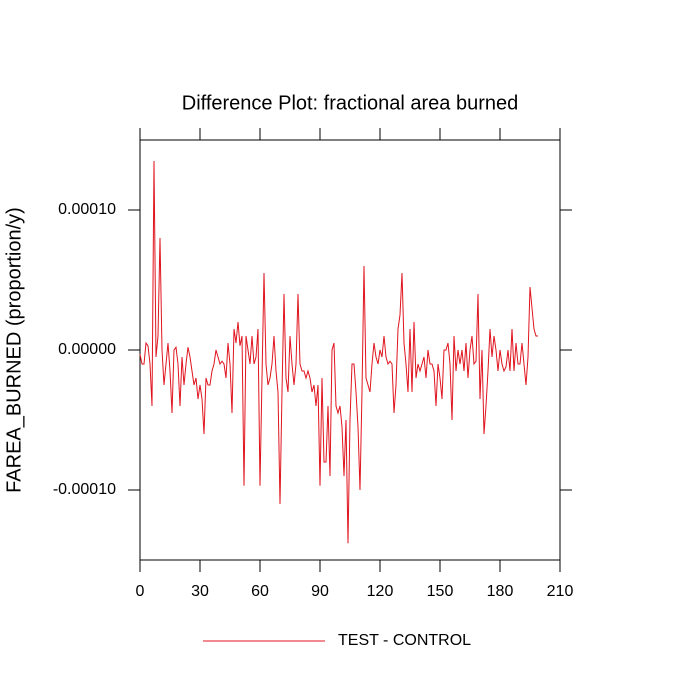  Describe the element at coordinates (350, 103) in the screenshot. I see `chart-title: Difference Plot: fractional area burned` at that location.